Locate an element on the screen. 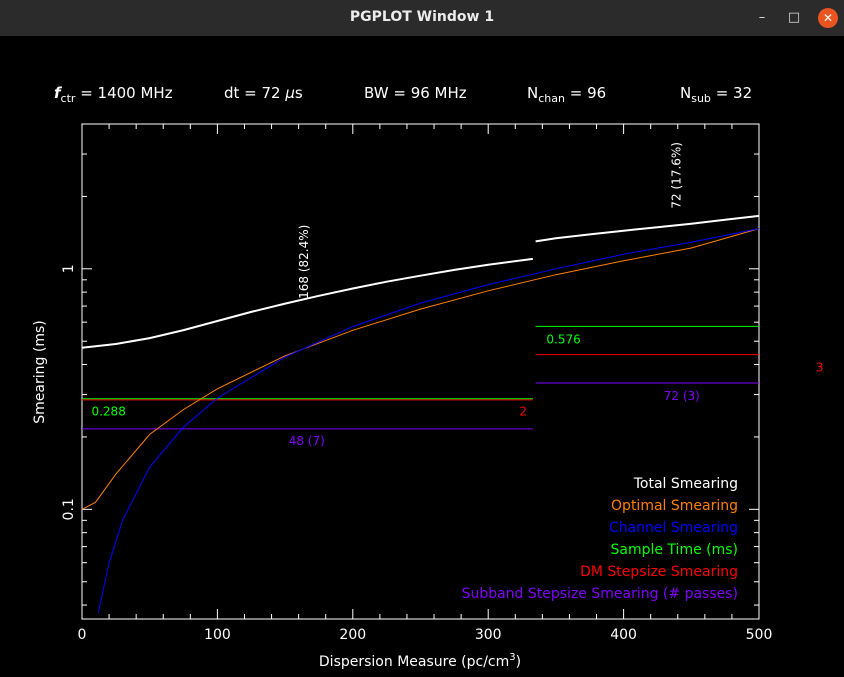  x-tick-label: 200 is located at coordinates (352, 635).